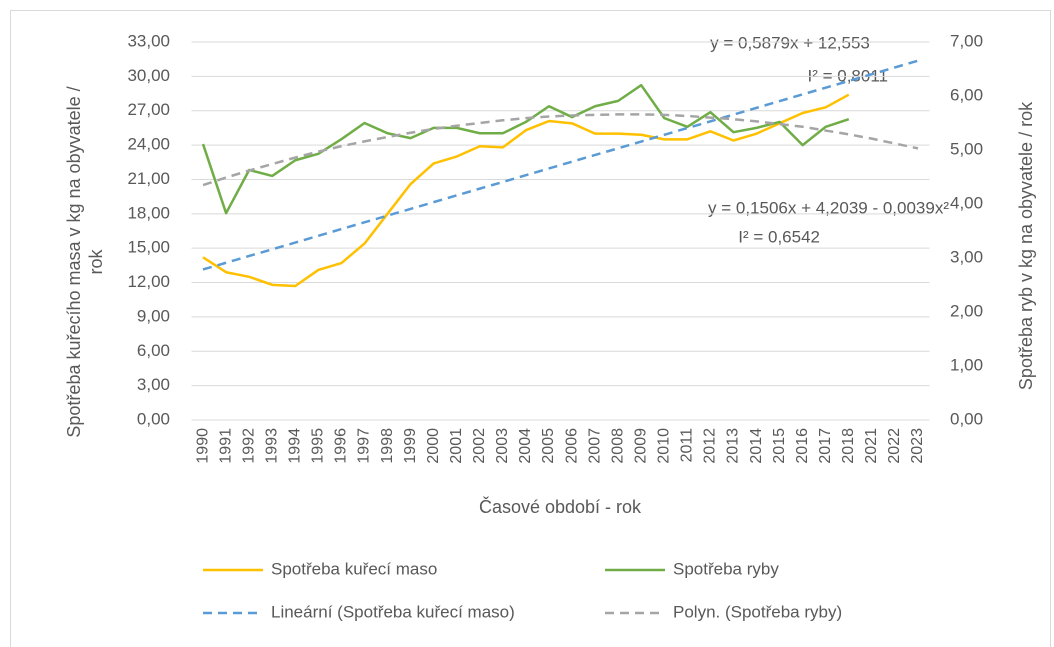  Describe the element at coordinates (248, 446) in the screenshot. I see `x-tick-label: 1992` at that location.